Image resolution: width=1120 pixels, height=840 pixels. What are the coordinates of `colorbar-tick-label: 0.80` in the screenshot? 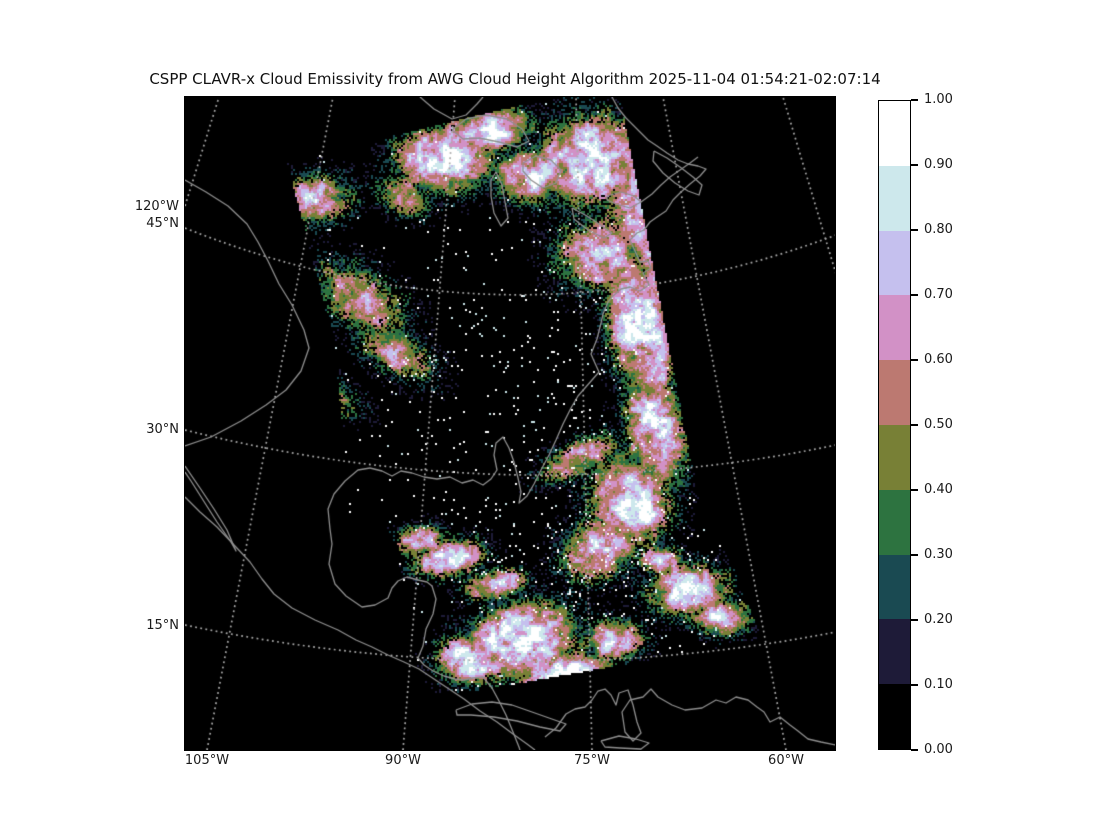 It's located at (938, 229).